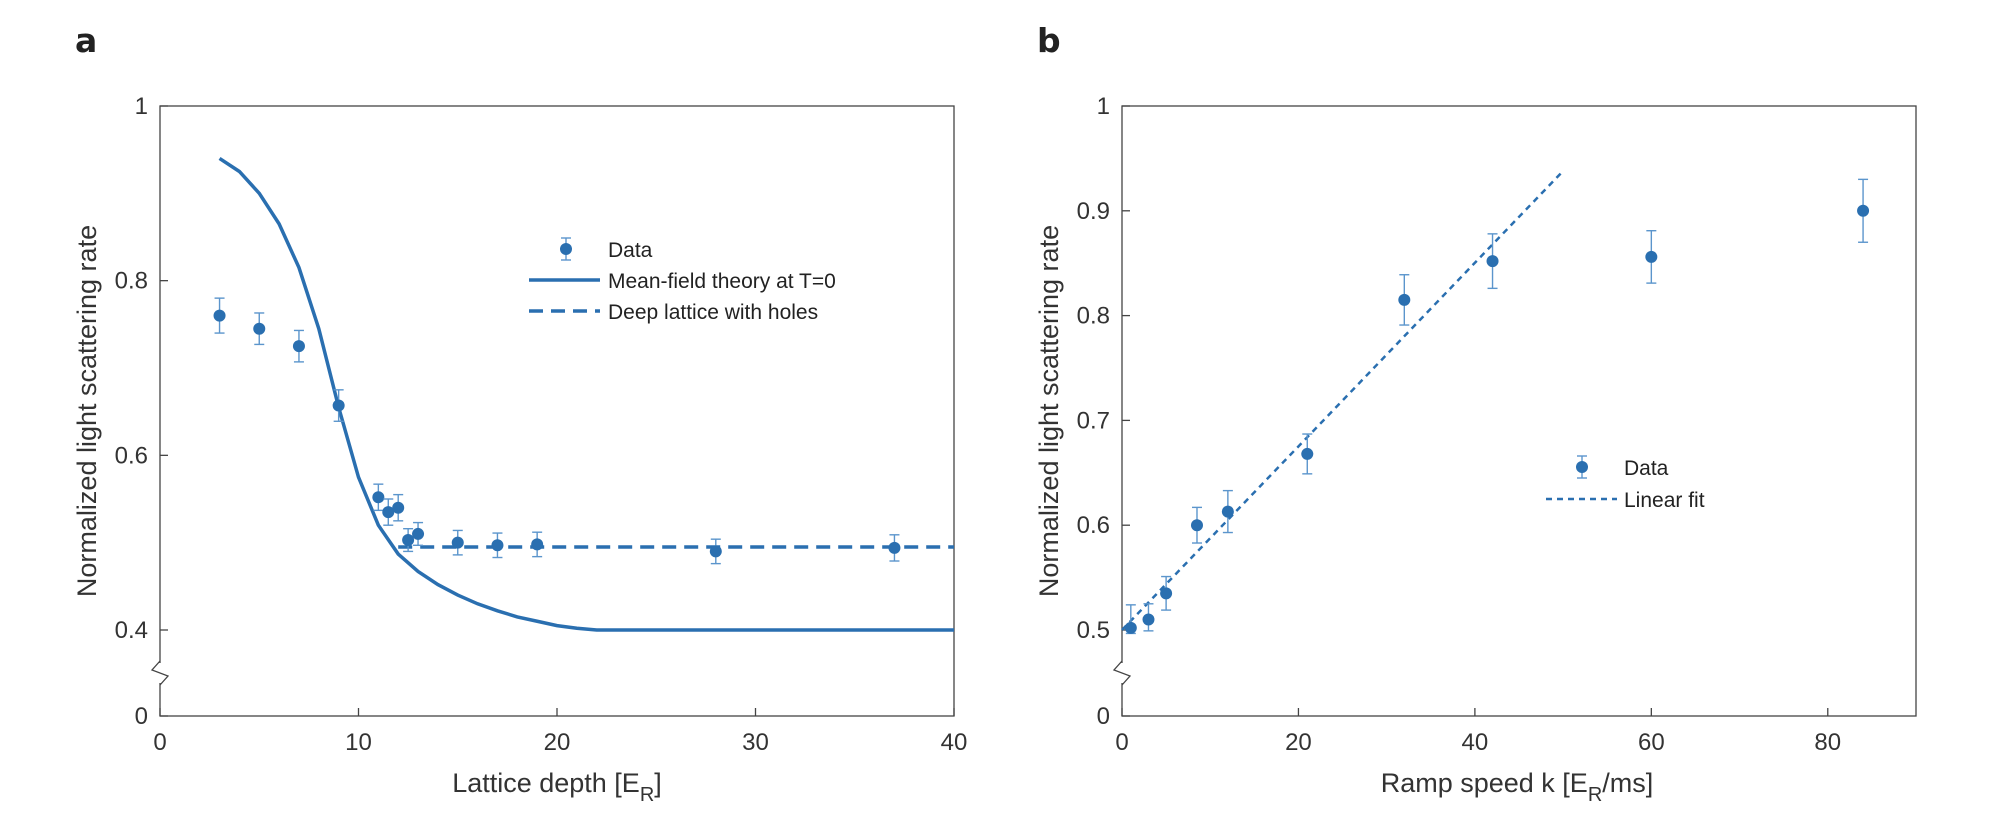 Image resolution: width=1993 pixels, height=824 pixels. What do you see at coordinates (1093, 630) in the screenshot?
I see `y-tick-label: 0.5` at bounding box center [1093, 630].